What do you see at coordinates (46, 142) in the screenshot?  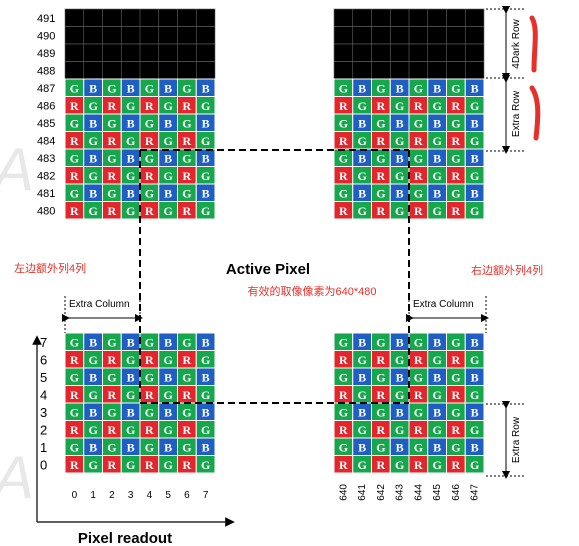 I see `row-number: 484` at bounding box center [46, 142].